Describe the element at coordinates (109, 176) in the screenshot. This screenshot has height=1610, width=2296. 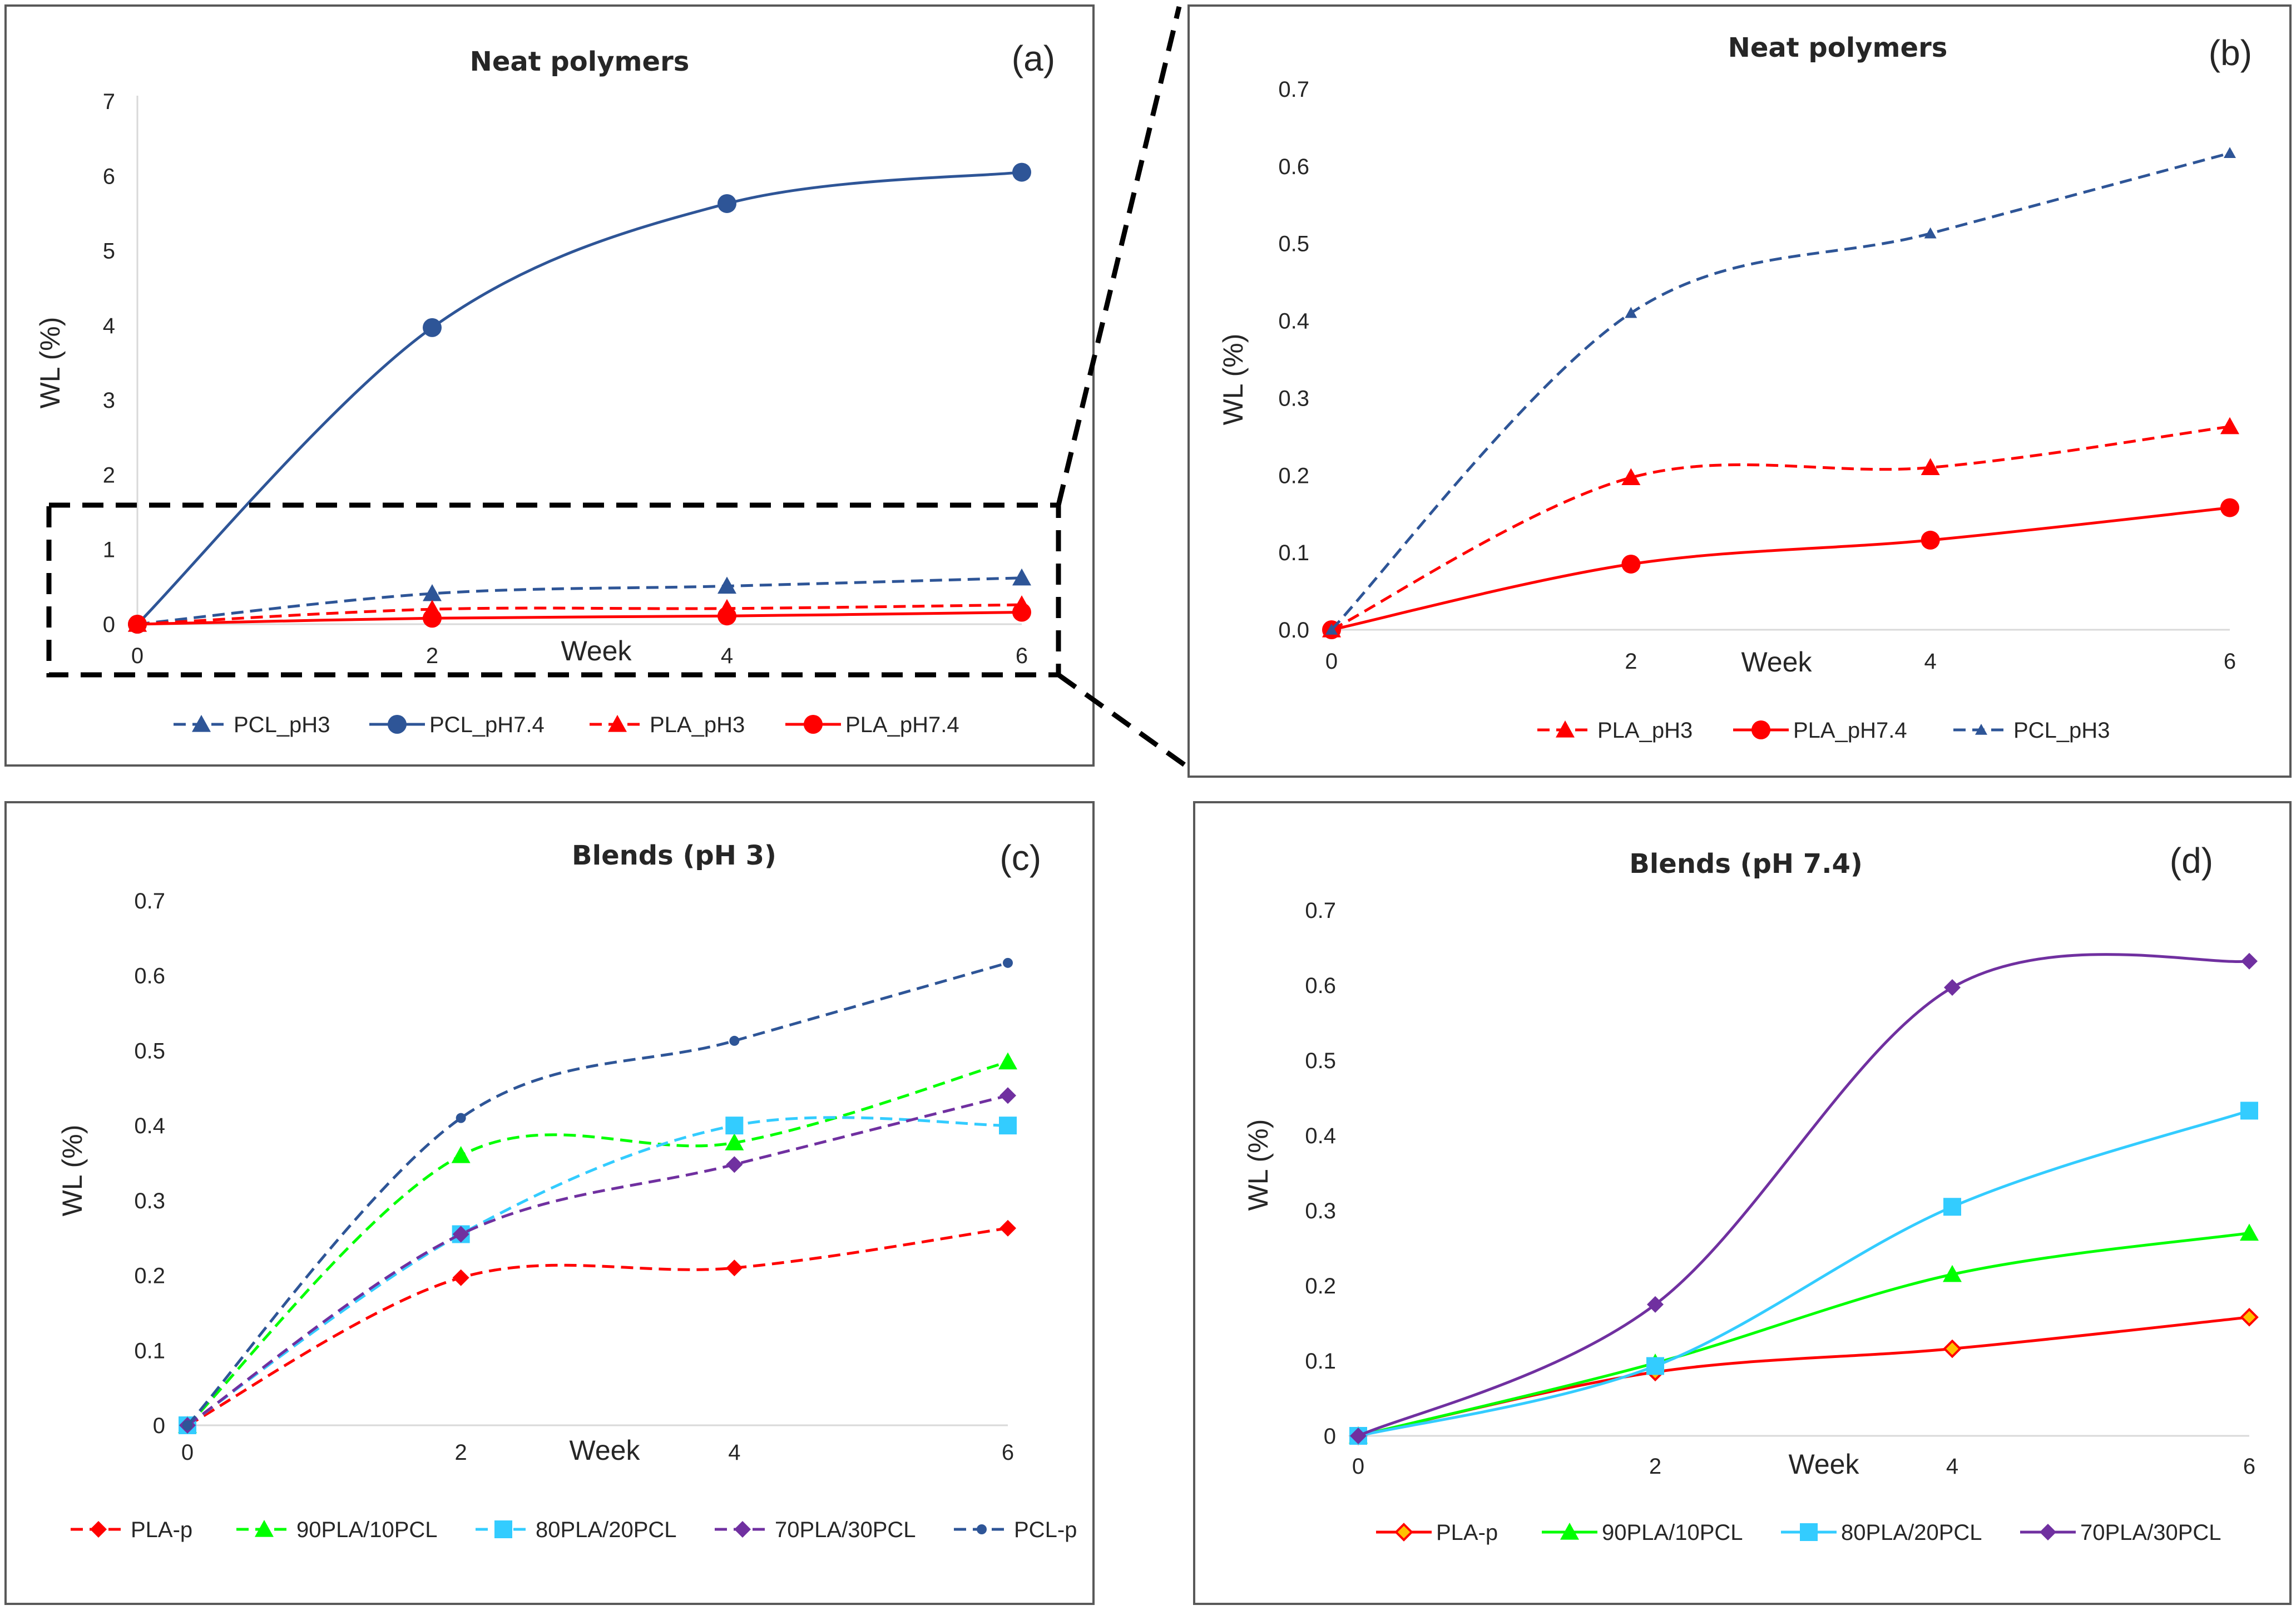
I see `y-tick-label: 6` at that location.